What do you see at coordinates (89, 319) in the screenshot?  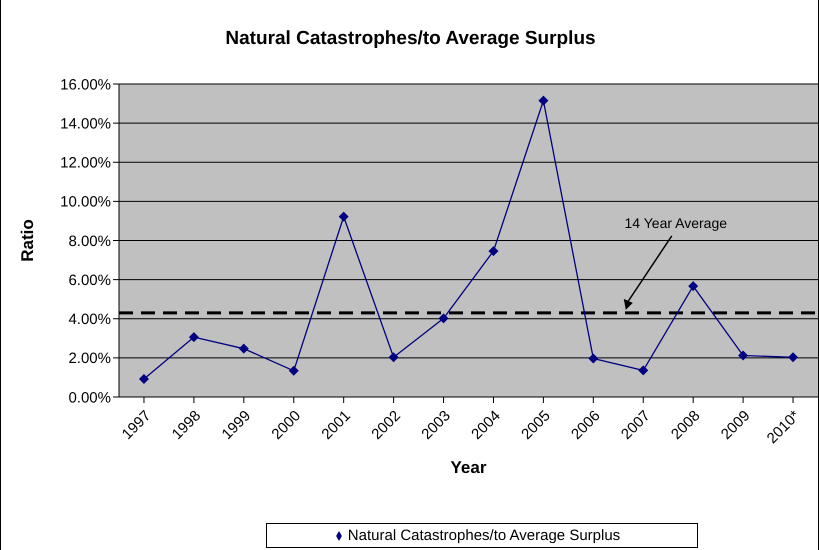 I see `y-tick-label: 4.00%` at bounding box center [89, 319].